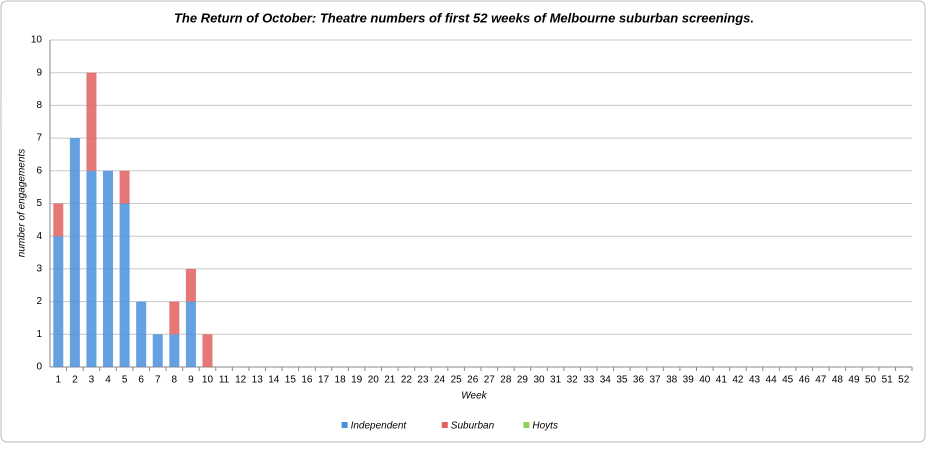 The height and width of the screenshot is (449, 927). Describe the element at coordinates (258, 380) in the screenshot. I see `x-tick-label: 13` at that location.